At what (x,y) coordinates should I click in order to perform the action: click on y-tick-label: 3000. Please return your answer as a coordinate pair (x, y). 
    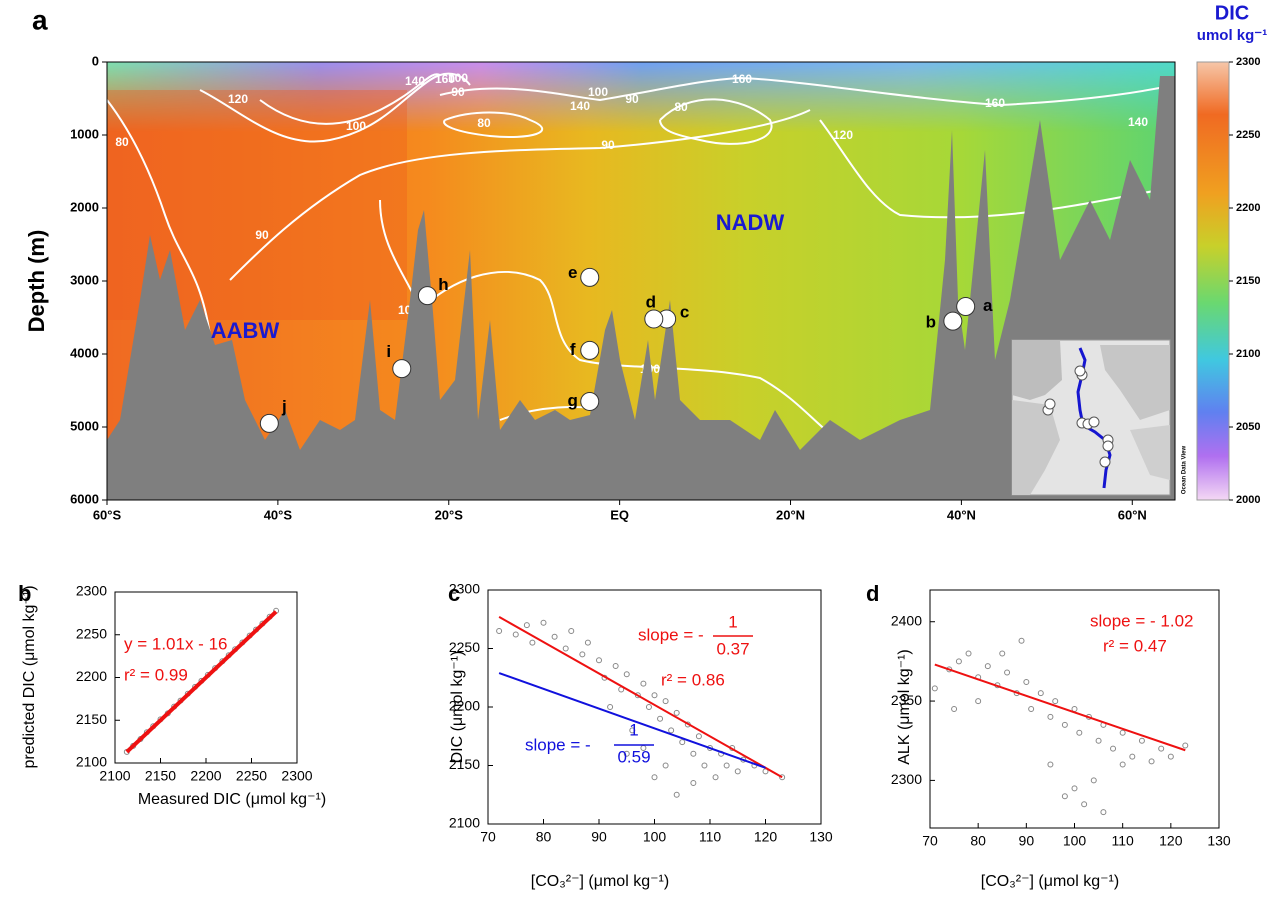
    Looking at the image, I should click on (84, 279).